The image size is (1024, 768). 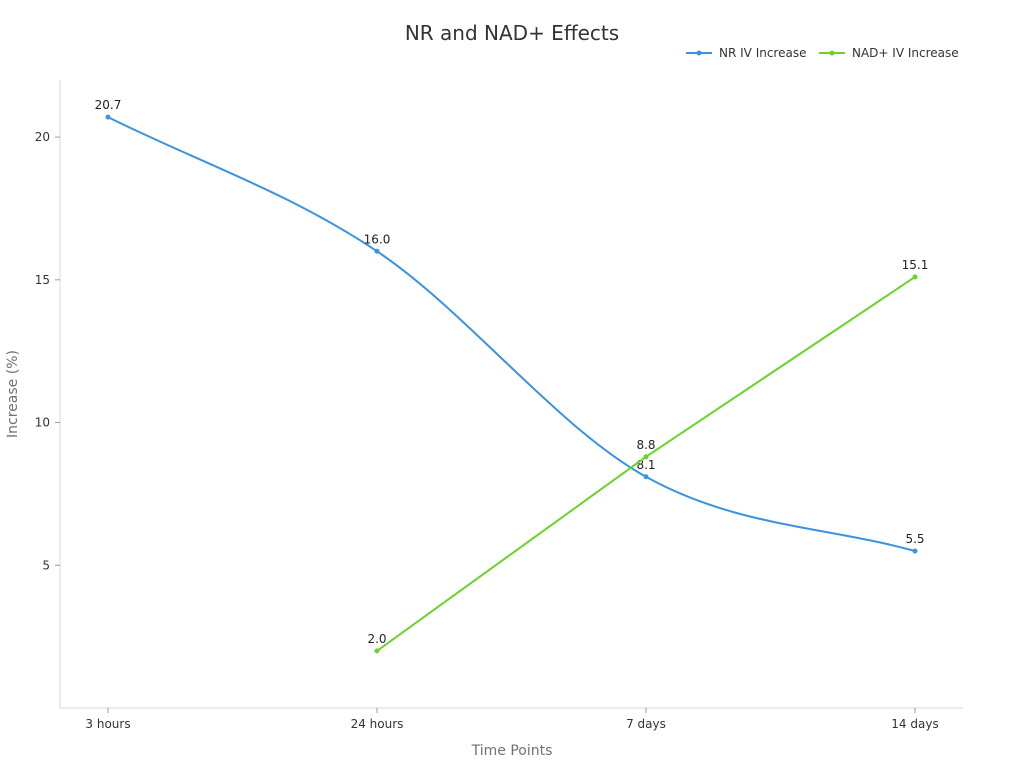 I want to click on data-label: 8.8, so click(x=645, y=445).